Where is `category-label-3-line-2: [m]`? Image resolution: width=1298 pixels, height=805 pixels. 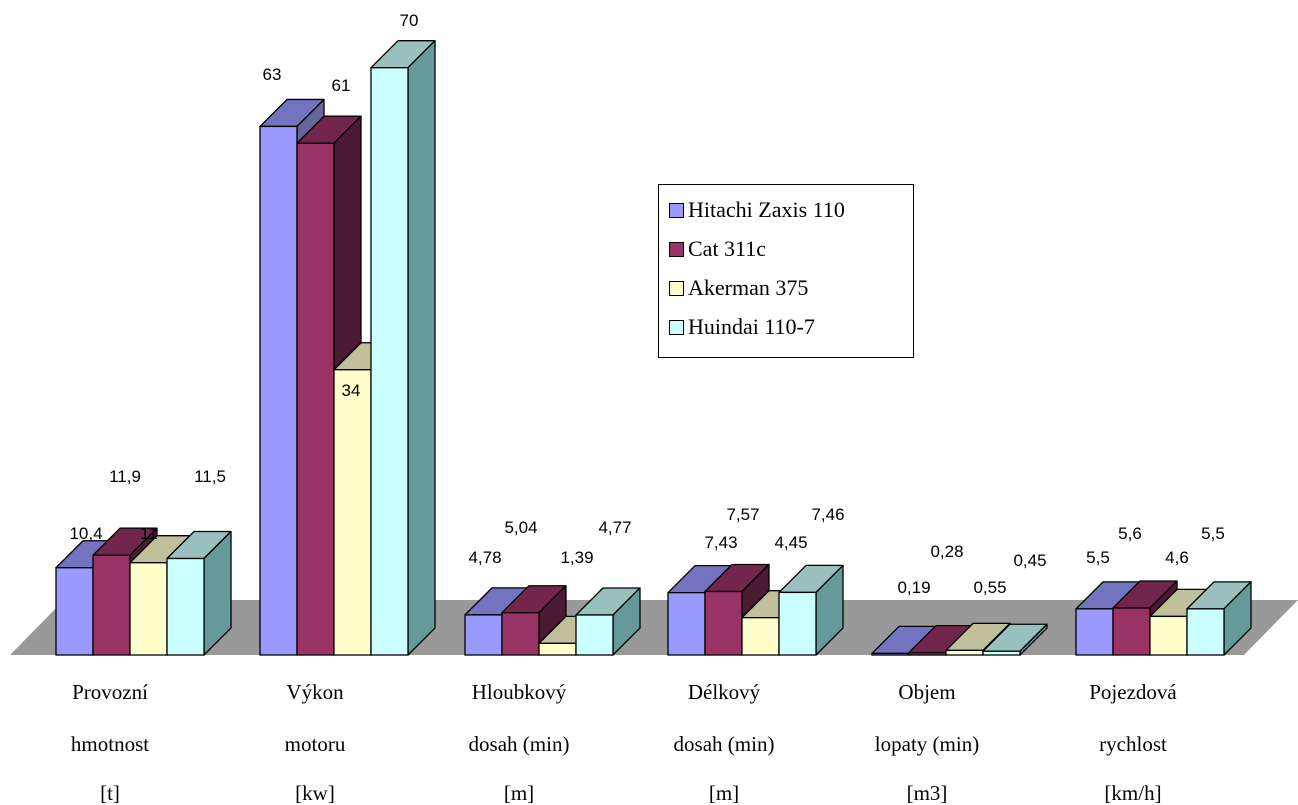
category-label-3-line-2: [m] is located at coordinates (724, 793).